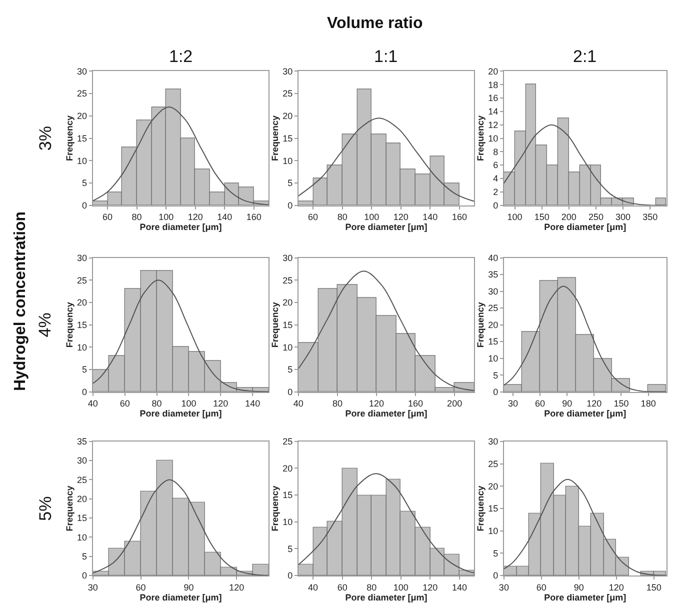  What do you see at coordinates (181, 56) in the screenshot?
I see `chart-title: 1:2` at bounding box center [181, 56].